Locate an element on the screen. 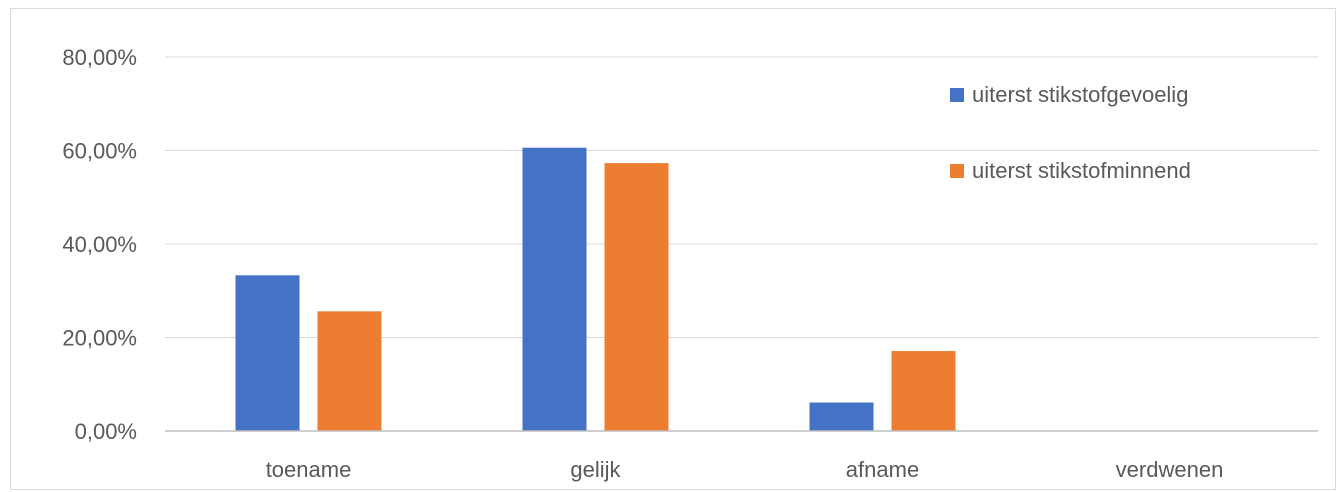 The width and height of the screenshot is (1338, 492). y-tick-label: 60,00% is located at coordinates (99, 151).